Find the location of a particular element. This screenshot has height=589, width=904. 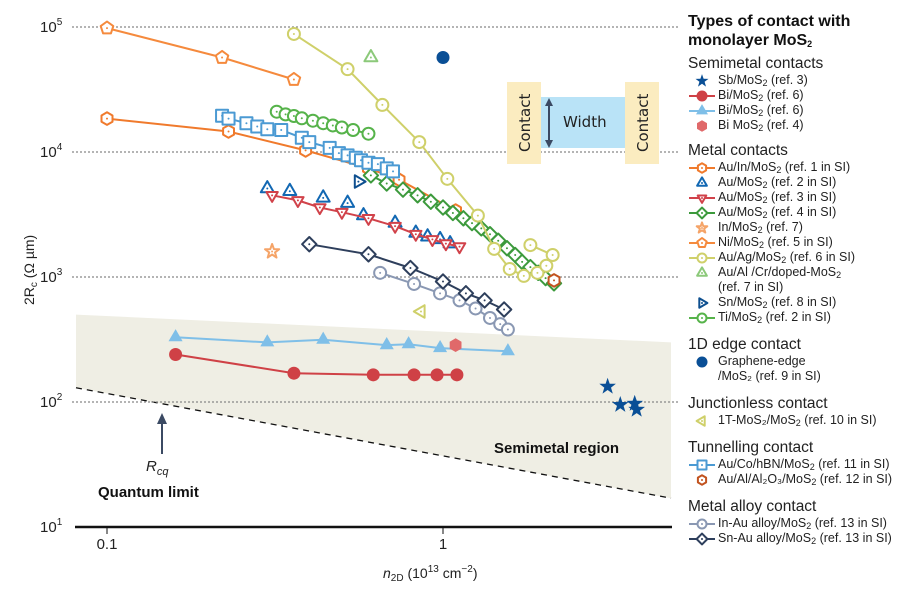

series-sn is located at coordinates (360, 181).